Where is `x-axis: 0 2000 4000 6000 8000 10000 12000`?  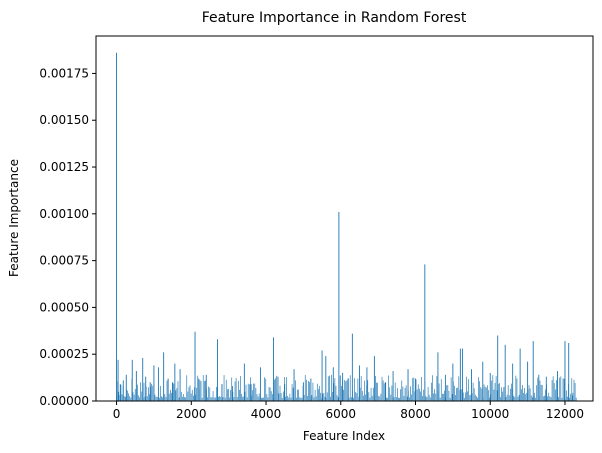 x-axis: 0 2000 4000 6000 8000 10000 12000 is located at coordinates (348, 411).